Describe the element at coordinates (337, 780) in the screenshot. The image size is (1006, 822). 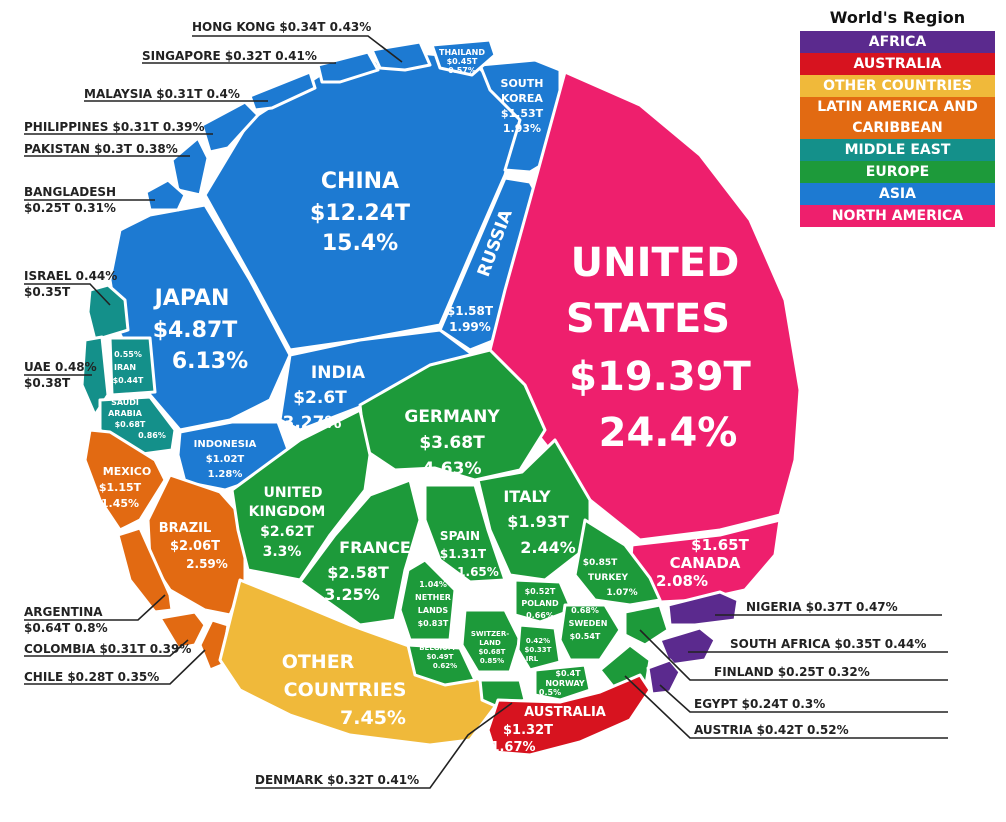
I see `callout-denmark: DENMARK $0.32T 0.41%` at that location.